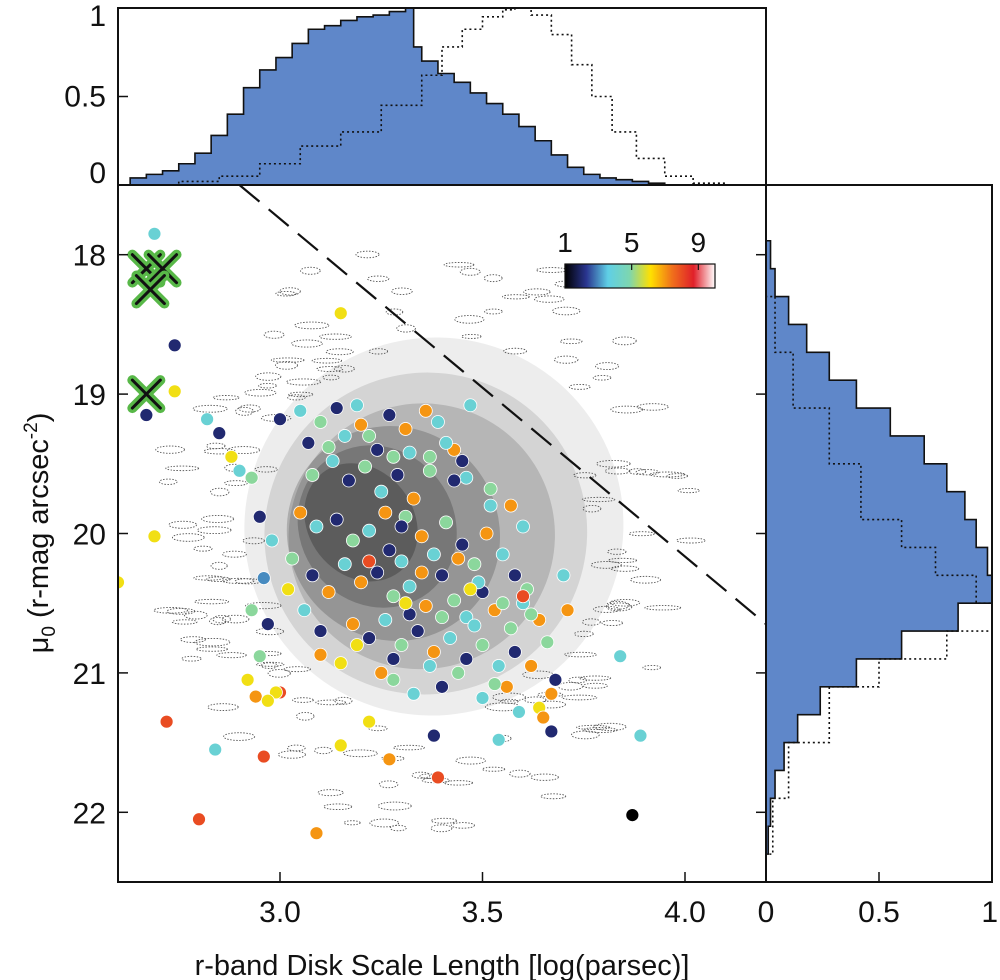  I want to click on top-y-tick-label: 0, so click(97, 173).